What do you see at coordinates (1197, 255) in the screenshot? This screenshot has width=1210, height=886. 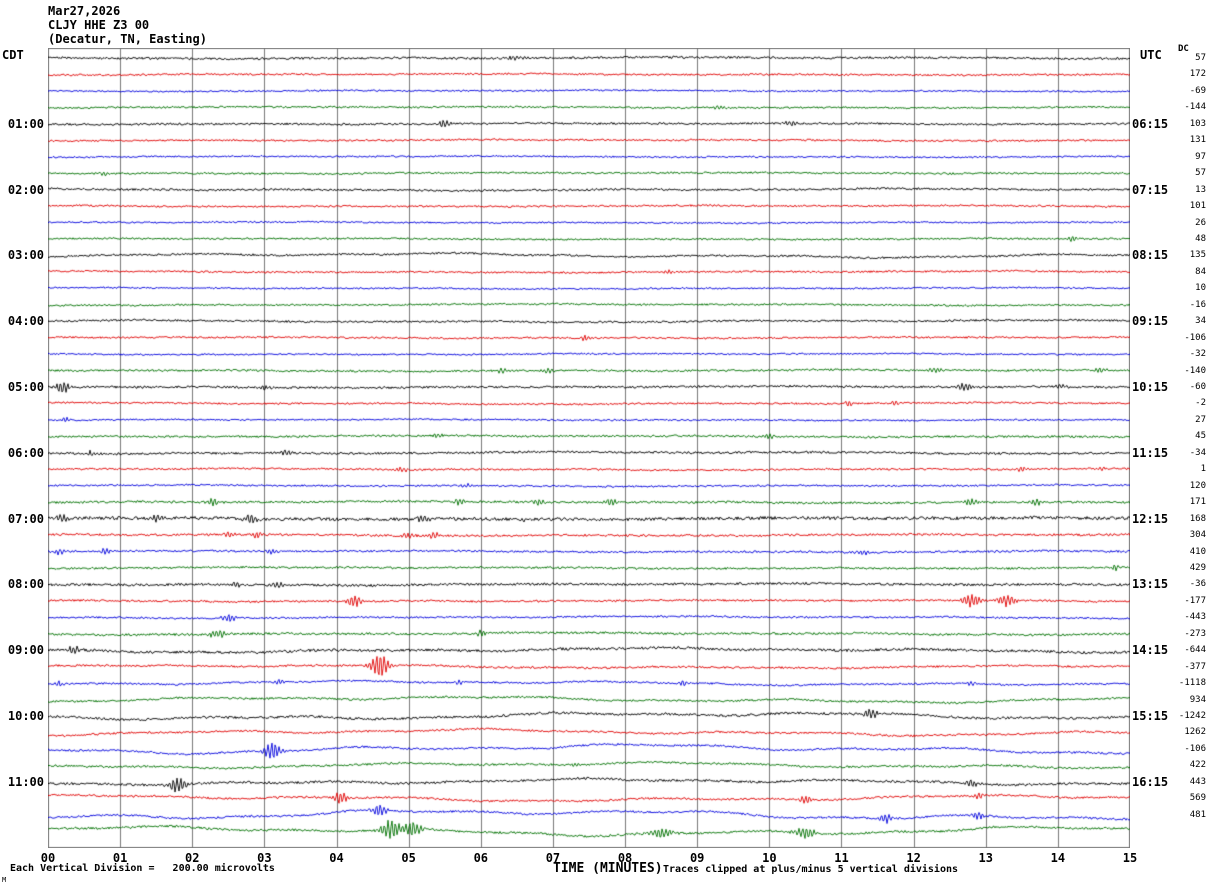 I see `dc-offset-value: 135` at bounding box center [1197, 255].